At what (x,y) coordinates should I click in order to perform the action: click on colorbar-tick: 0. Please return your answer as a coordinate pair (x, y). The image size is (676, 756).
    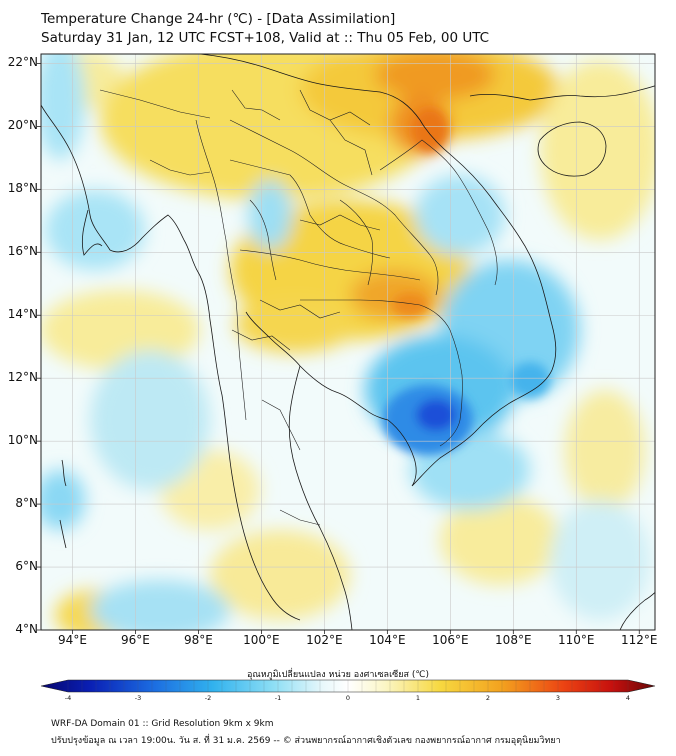
    Looking at the image, I should click on (348, 698).